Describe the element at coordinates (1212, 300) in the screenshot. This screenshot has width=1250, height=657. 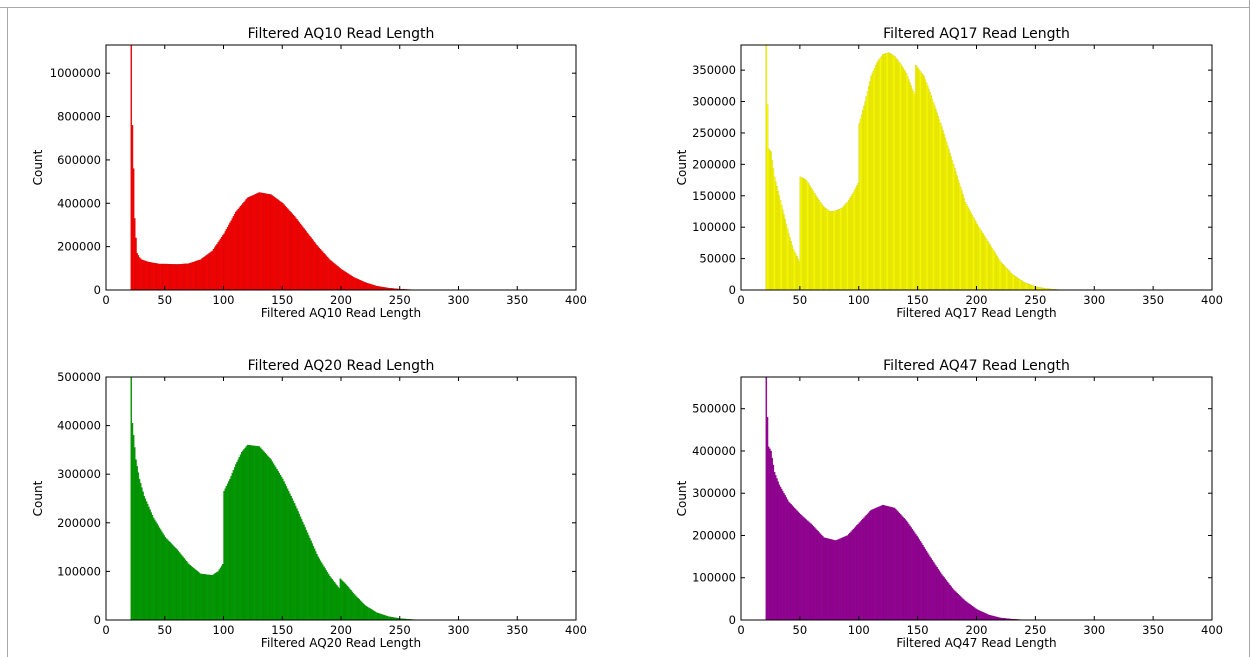
I see `x-tick-label: 400` at that location.